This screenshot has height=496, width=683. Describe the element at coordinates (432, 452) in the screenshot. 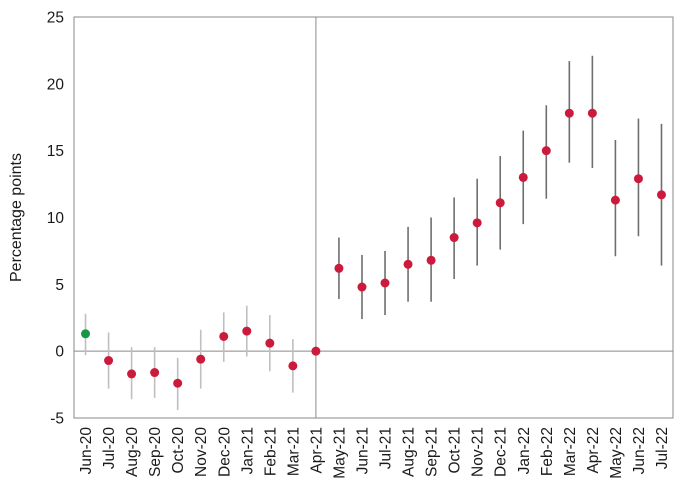

I see `x-tick-label: Sep-21` at that location.